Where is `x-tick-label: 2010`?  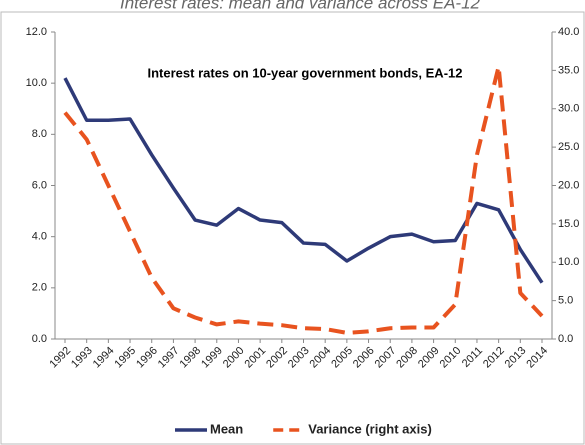
x-tick-label: 2010 is located at coordinates (451, 358).